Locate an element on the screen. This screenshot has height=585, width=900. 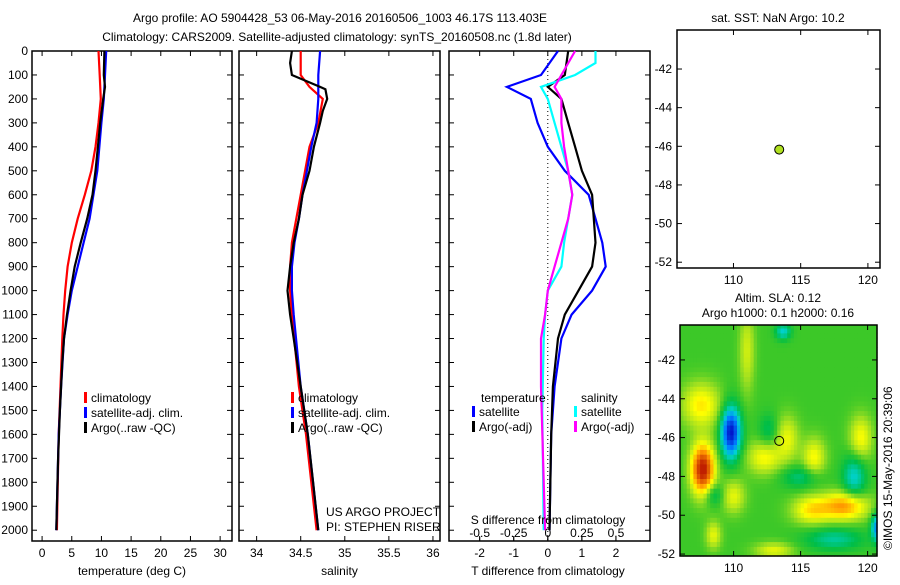
y-tick-label: 600 is located at coordinates (18, 195).